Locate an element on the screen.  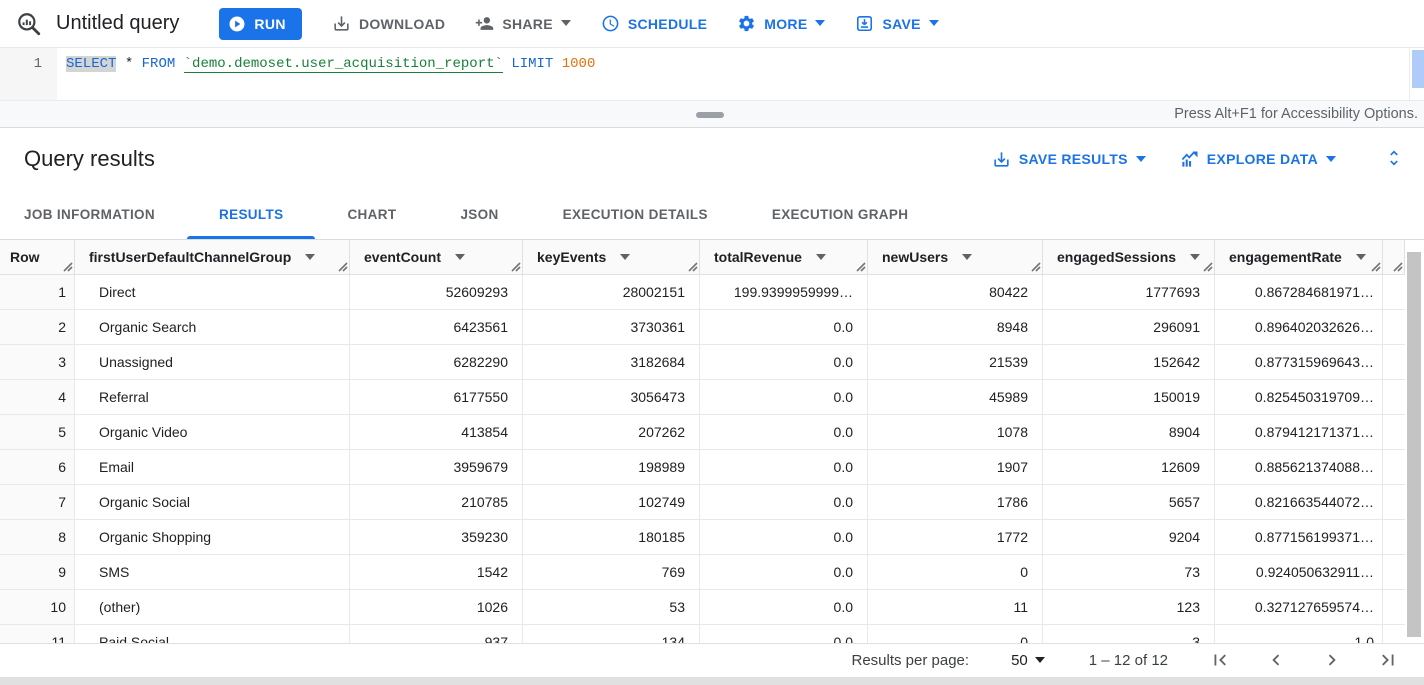
save-results-download-icon is located at coordinates (1001, 159).